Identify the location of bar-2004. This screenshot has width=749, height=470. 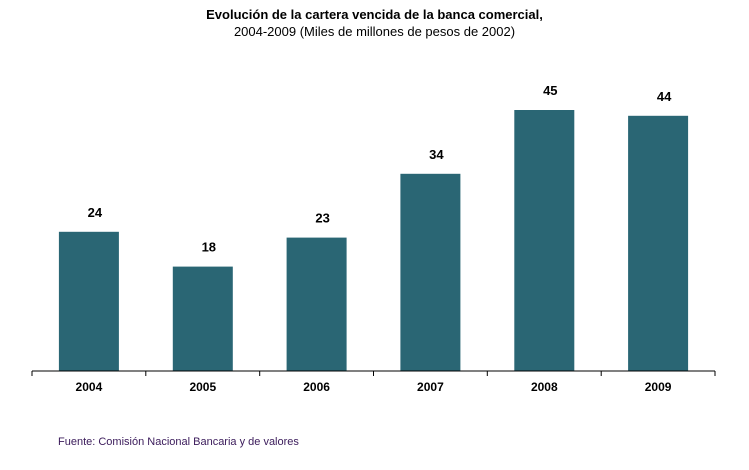
(88, 301).